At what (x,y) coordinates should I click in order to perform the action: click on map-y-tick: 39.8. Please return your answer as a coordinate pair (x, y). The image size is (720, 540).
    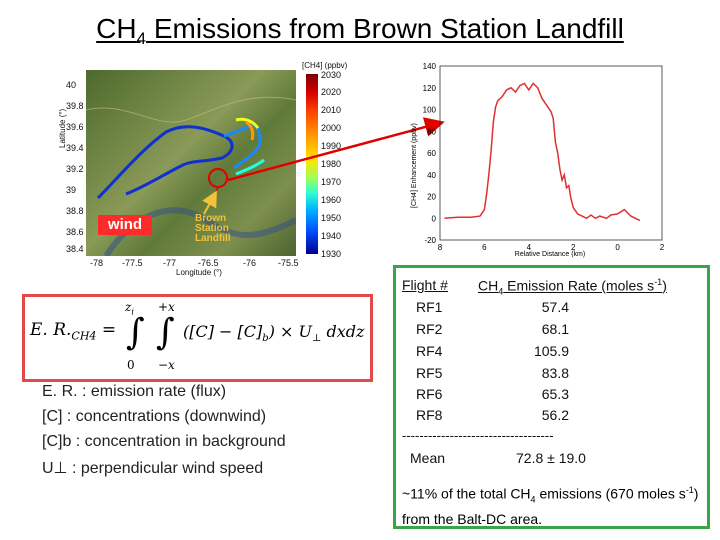
    Looking at the image, I should click on (75, 106).